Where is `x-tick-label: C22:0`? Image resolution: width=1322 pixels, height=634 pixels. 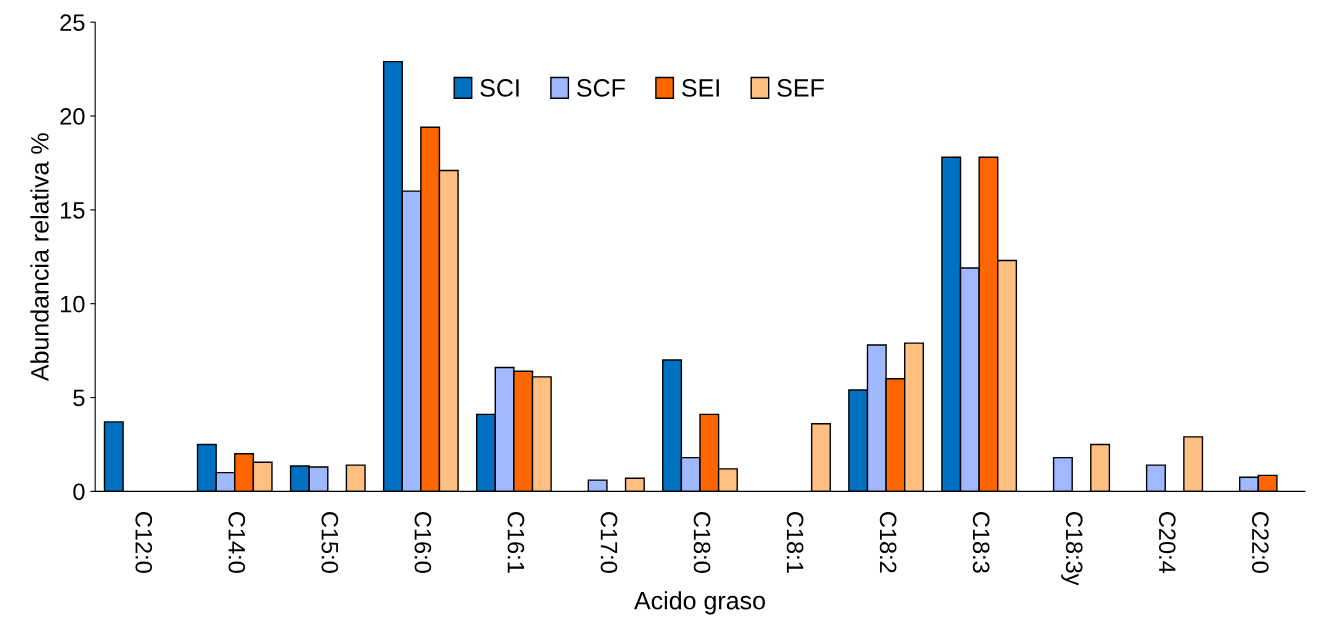 x-tick-label: C22:0 is located at coordinates (1260, 542).